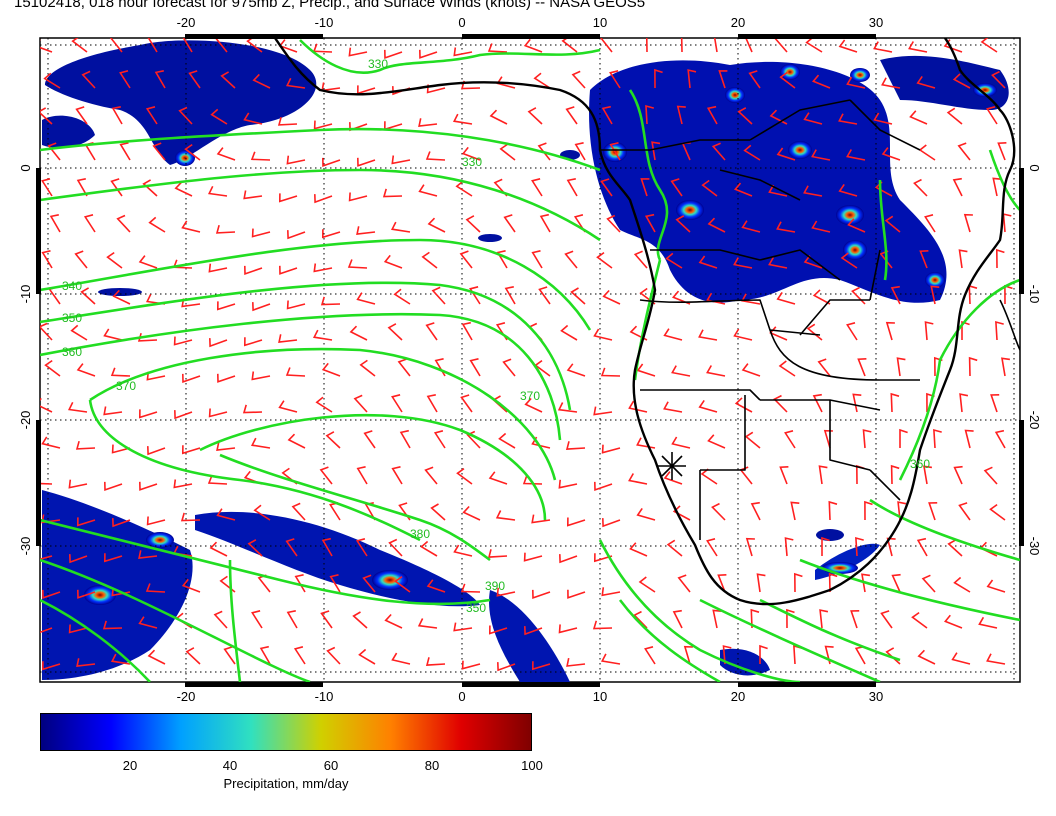  What do you see at coordinates (530, 22) in the screenshot?
I see `lon-ticks-top: -20 -10 0 10 20 30` at bounding box center [530, 22].